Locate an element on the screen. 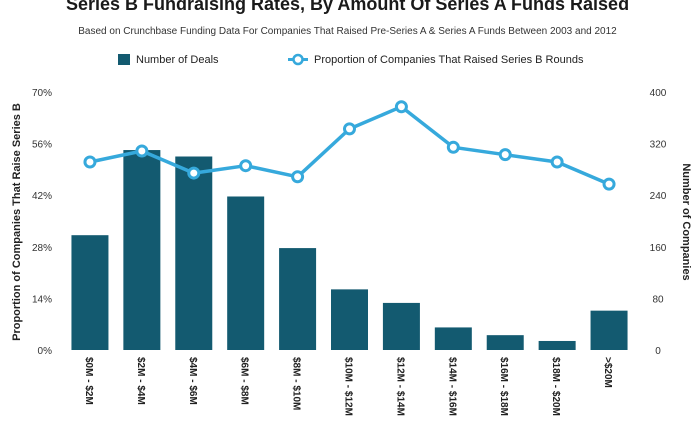  legend-bar-swatch is located at coordinates (124, 59).